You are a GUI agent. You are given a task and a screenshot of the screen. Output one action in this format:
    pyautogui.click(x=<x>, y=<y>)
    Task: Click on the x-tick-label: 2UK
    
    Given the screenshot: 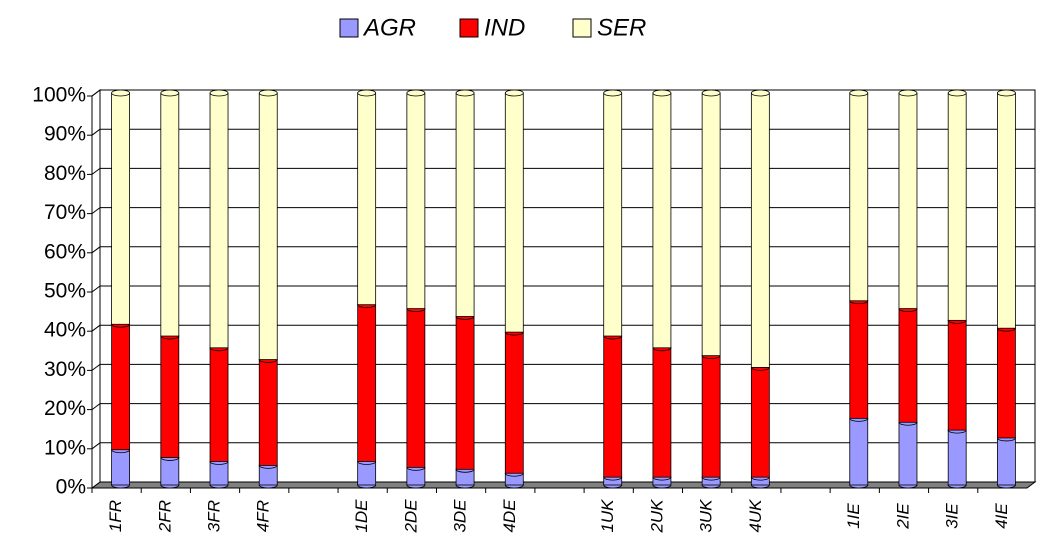 What is the action you would take?
    pyautogui.click(x=656, y=516)
    